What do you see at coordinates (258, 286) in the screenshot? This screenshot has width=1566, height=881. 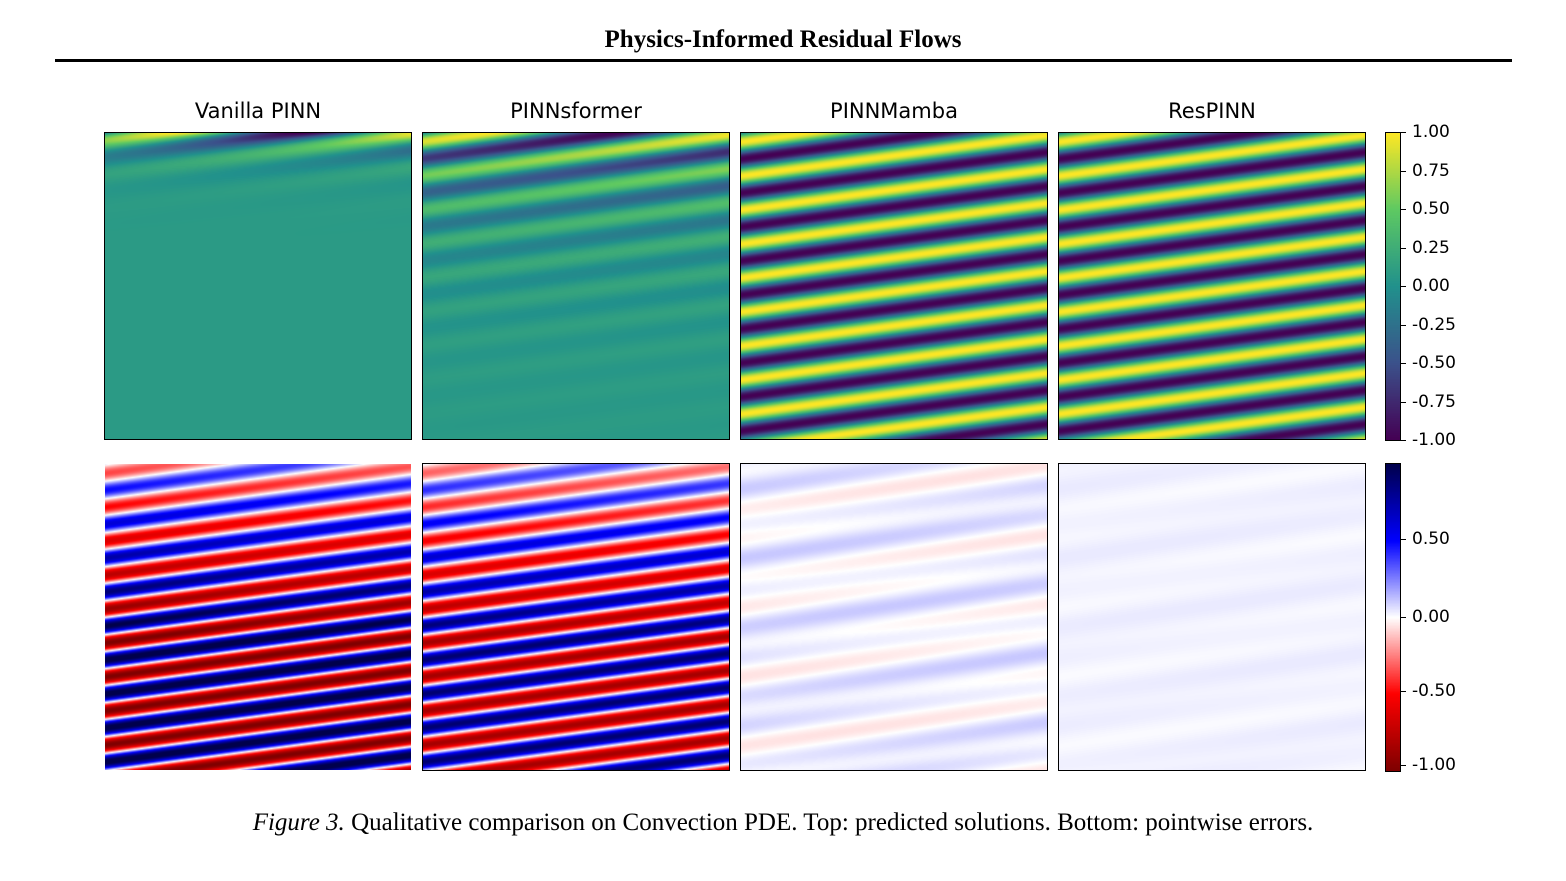 I see `solution-heatmap-vanilla-pinn` at bounding box center [258, 286].